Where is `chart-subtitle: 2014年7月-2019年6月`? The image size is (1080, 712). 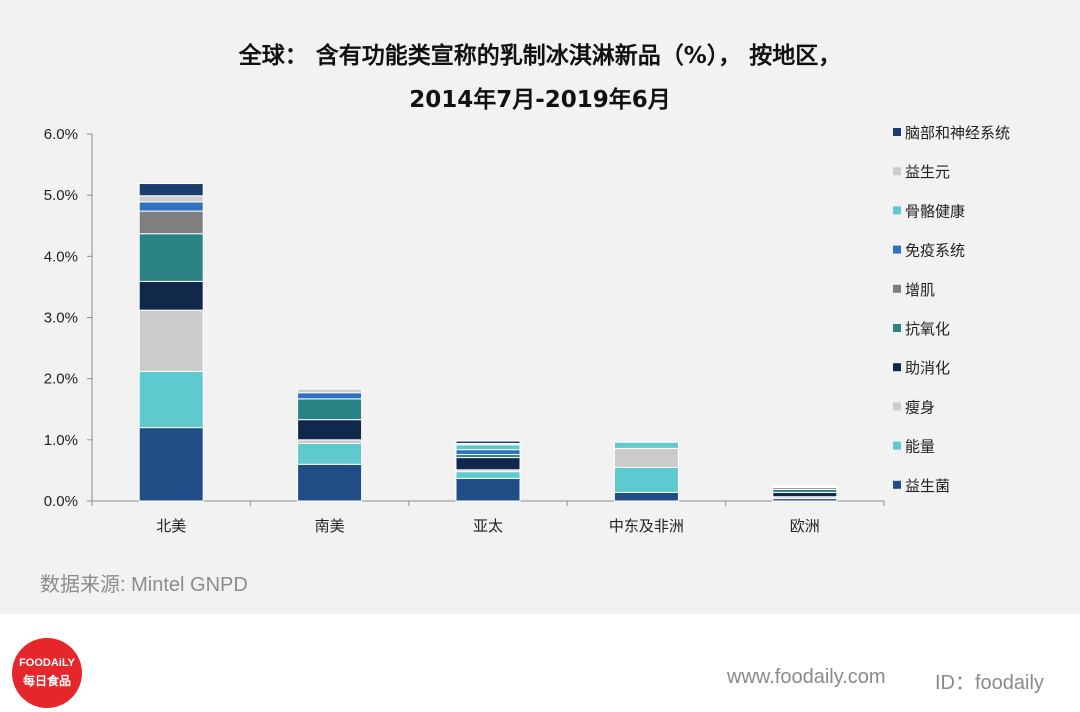
chart-subtitle: 2014年7月-2019年6月 is located at coordinates (540, 100).